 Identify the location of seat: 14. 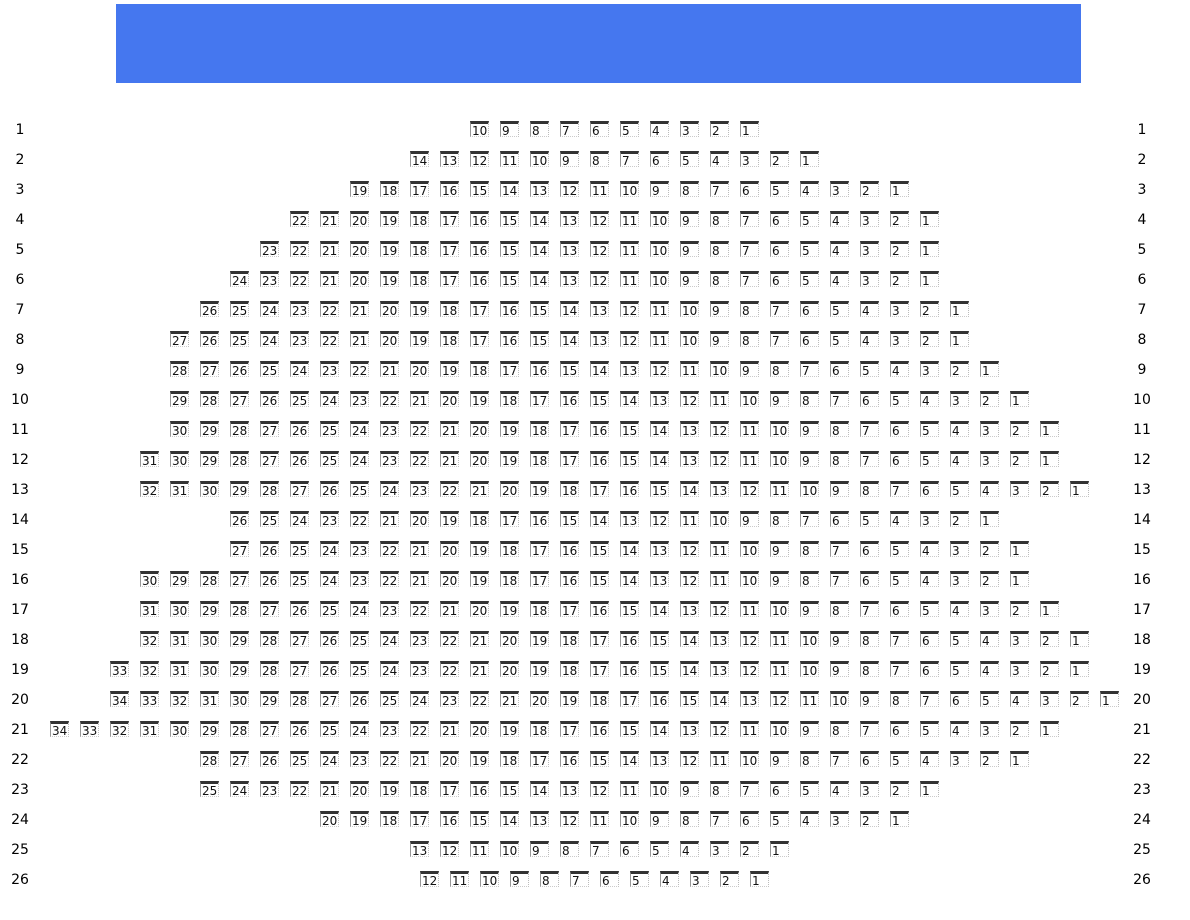
(539, 219).